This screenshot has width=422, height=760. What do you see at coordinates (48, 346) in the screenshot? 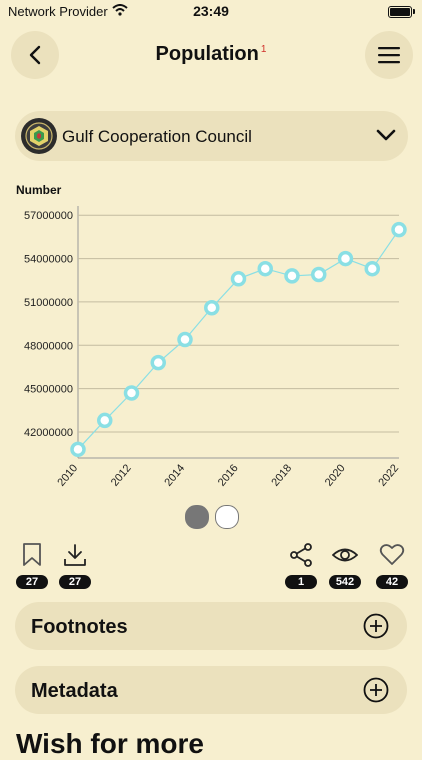
I see `y-tick-label: 48000000` at bounding box center [48, 346].